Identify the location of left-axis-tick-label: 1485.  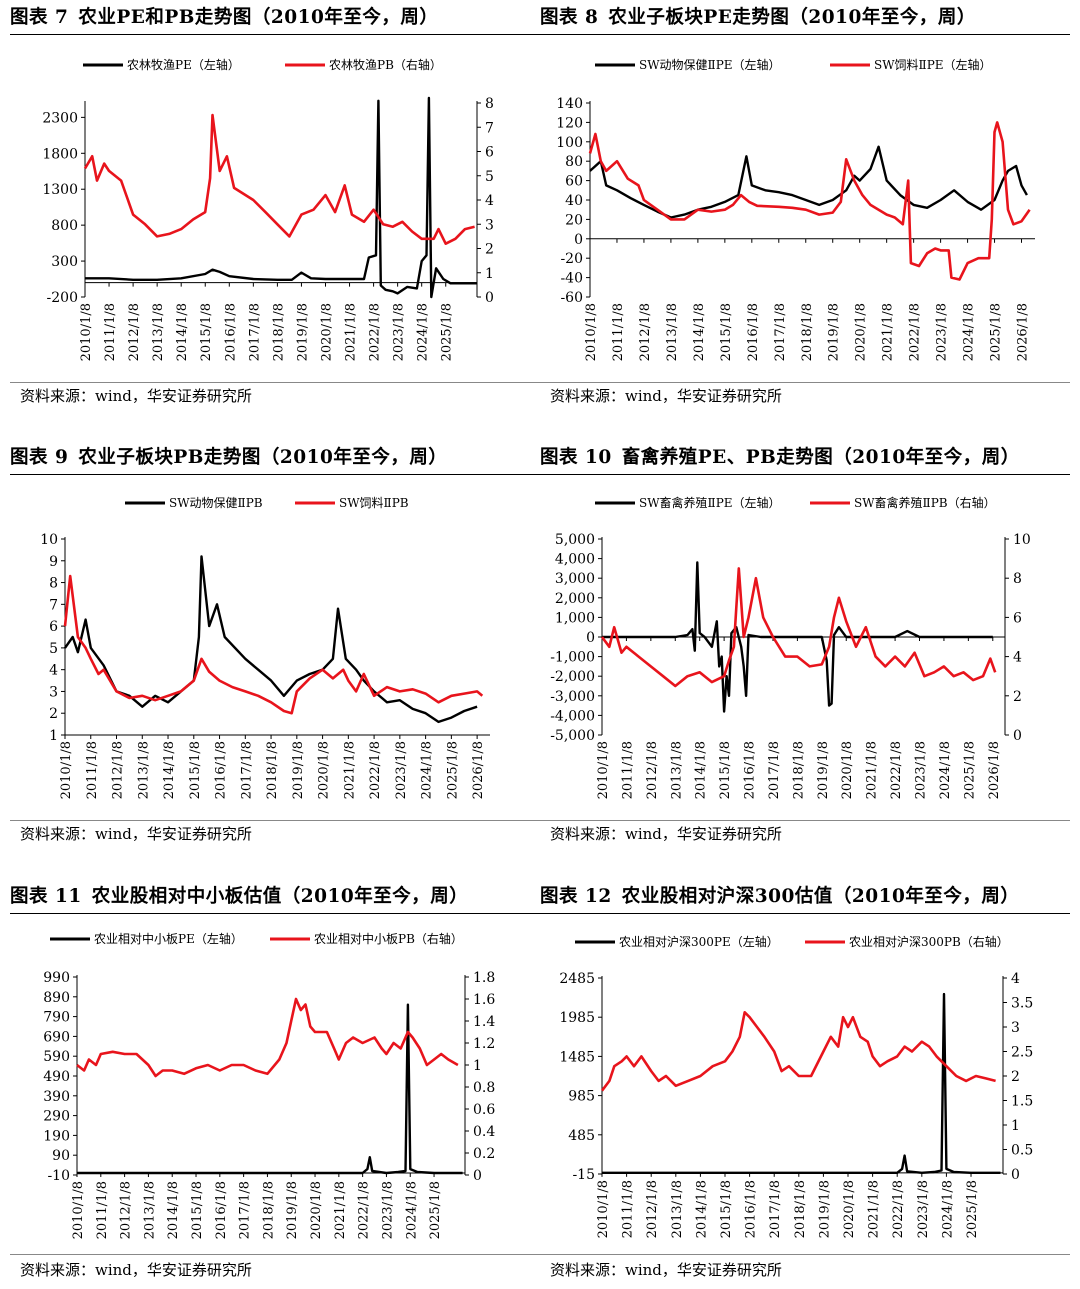
(577, 1057).